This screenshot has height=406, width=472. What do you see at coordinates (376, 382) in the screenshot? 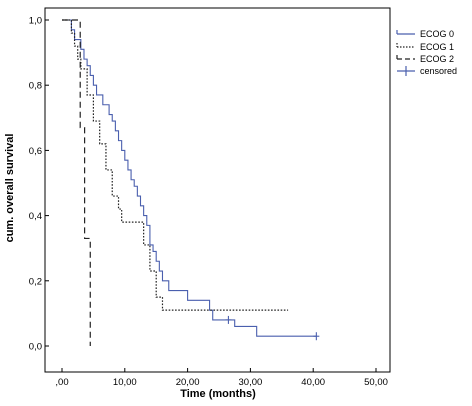
I see `x-tick-label: 50,00` at bounding box center [376, 382].